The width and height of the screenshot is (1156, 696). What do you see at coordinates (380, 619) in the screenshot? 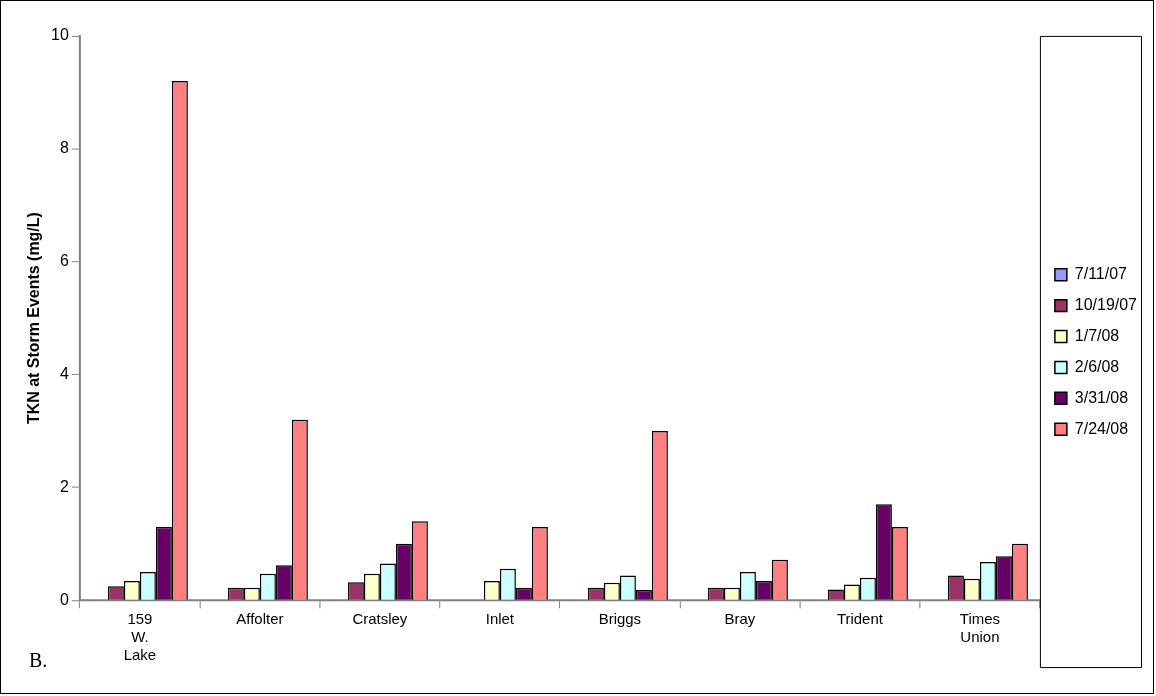
I see `x-tick-label: Cratsley` at bounding box center [380, 619].